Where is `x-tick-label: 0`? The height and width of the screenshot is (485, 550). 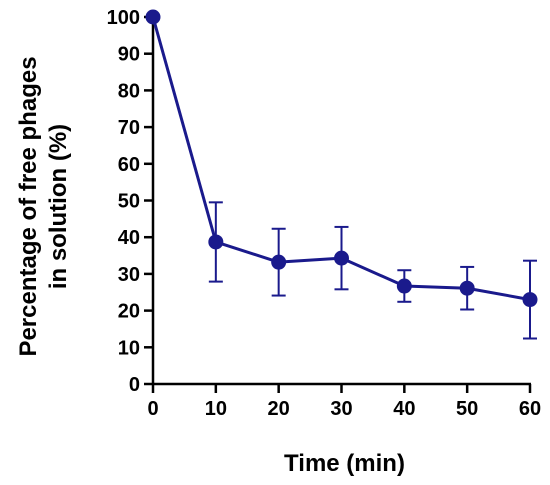 x-tick-label: 0 is located at coordinates (152, 409).